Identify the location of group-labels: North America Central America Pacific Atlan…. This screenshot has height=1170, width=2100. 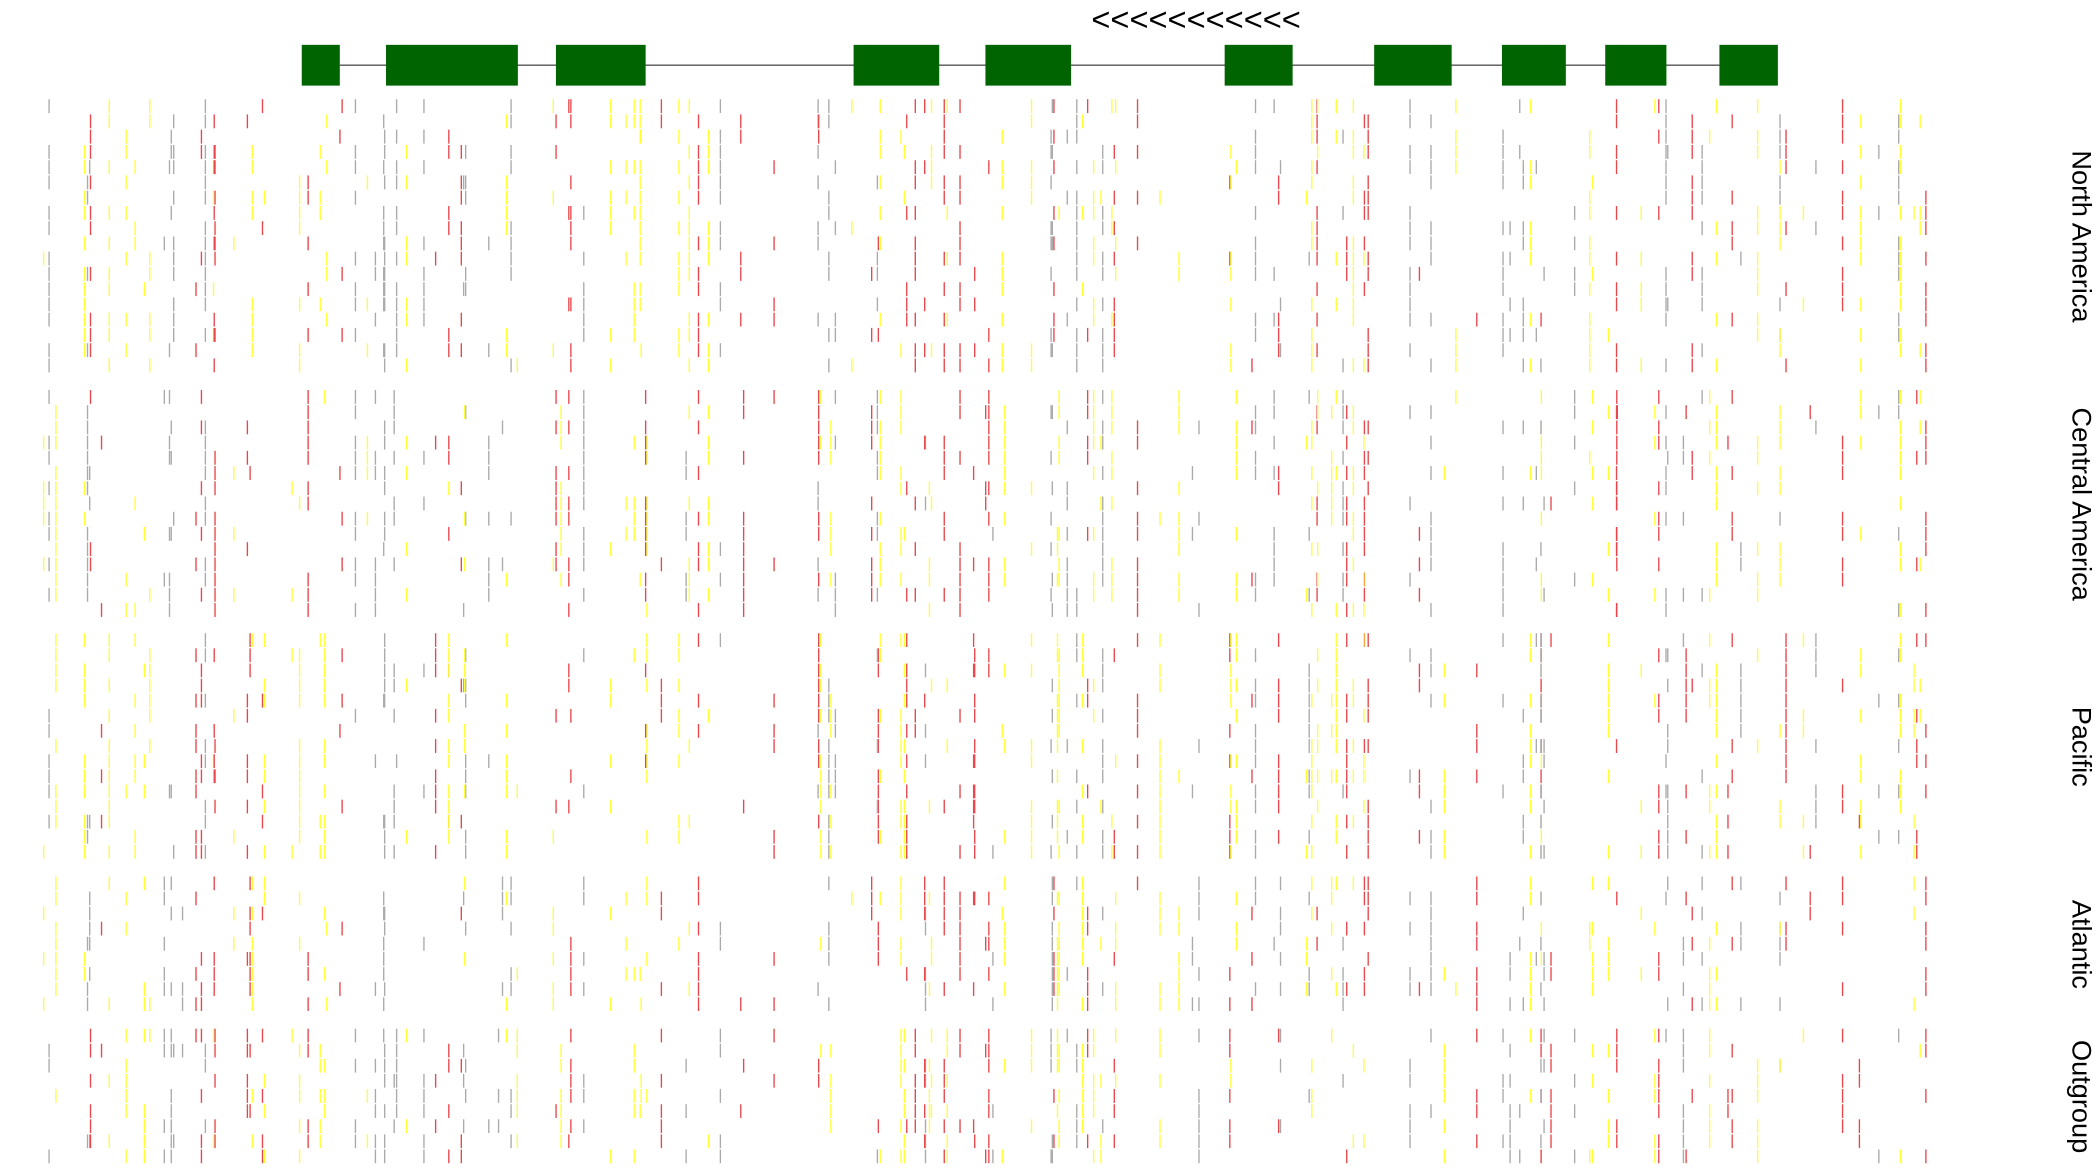
(2081, 651).